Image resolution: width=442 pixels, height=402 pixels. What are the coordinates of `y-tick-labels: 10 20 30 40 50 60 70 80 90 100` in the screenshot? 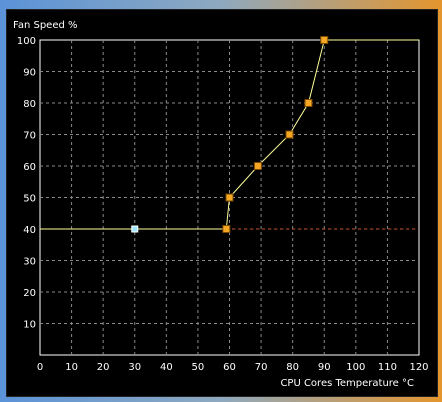 It's located at (26, 183).